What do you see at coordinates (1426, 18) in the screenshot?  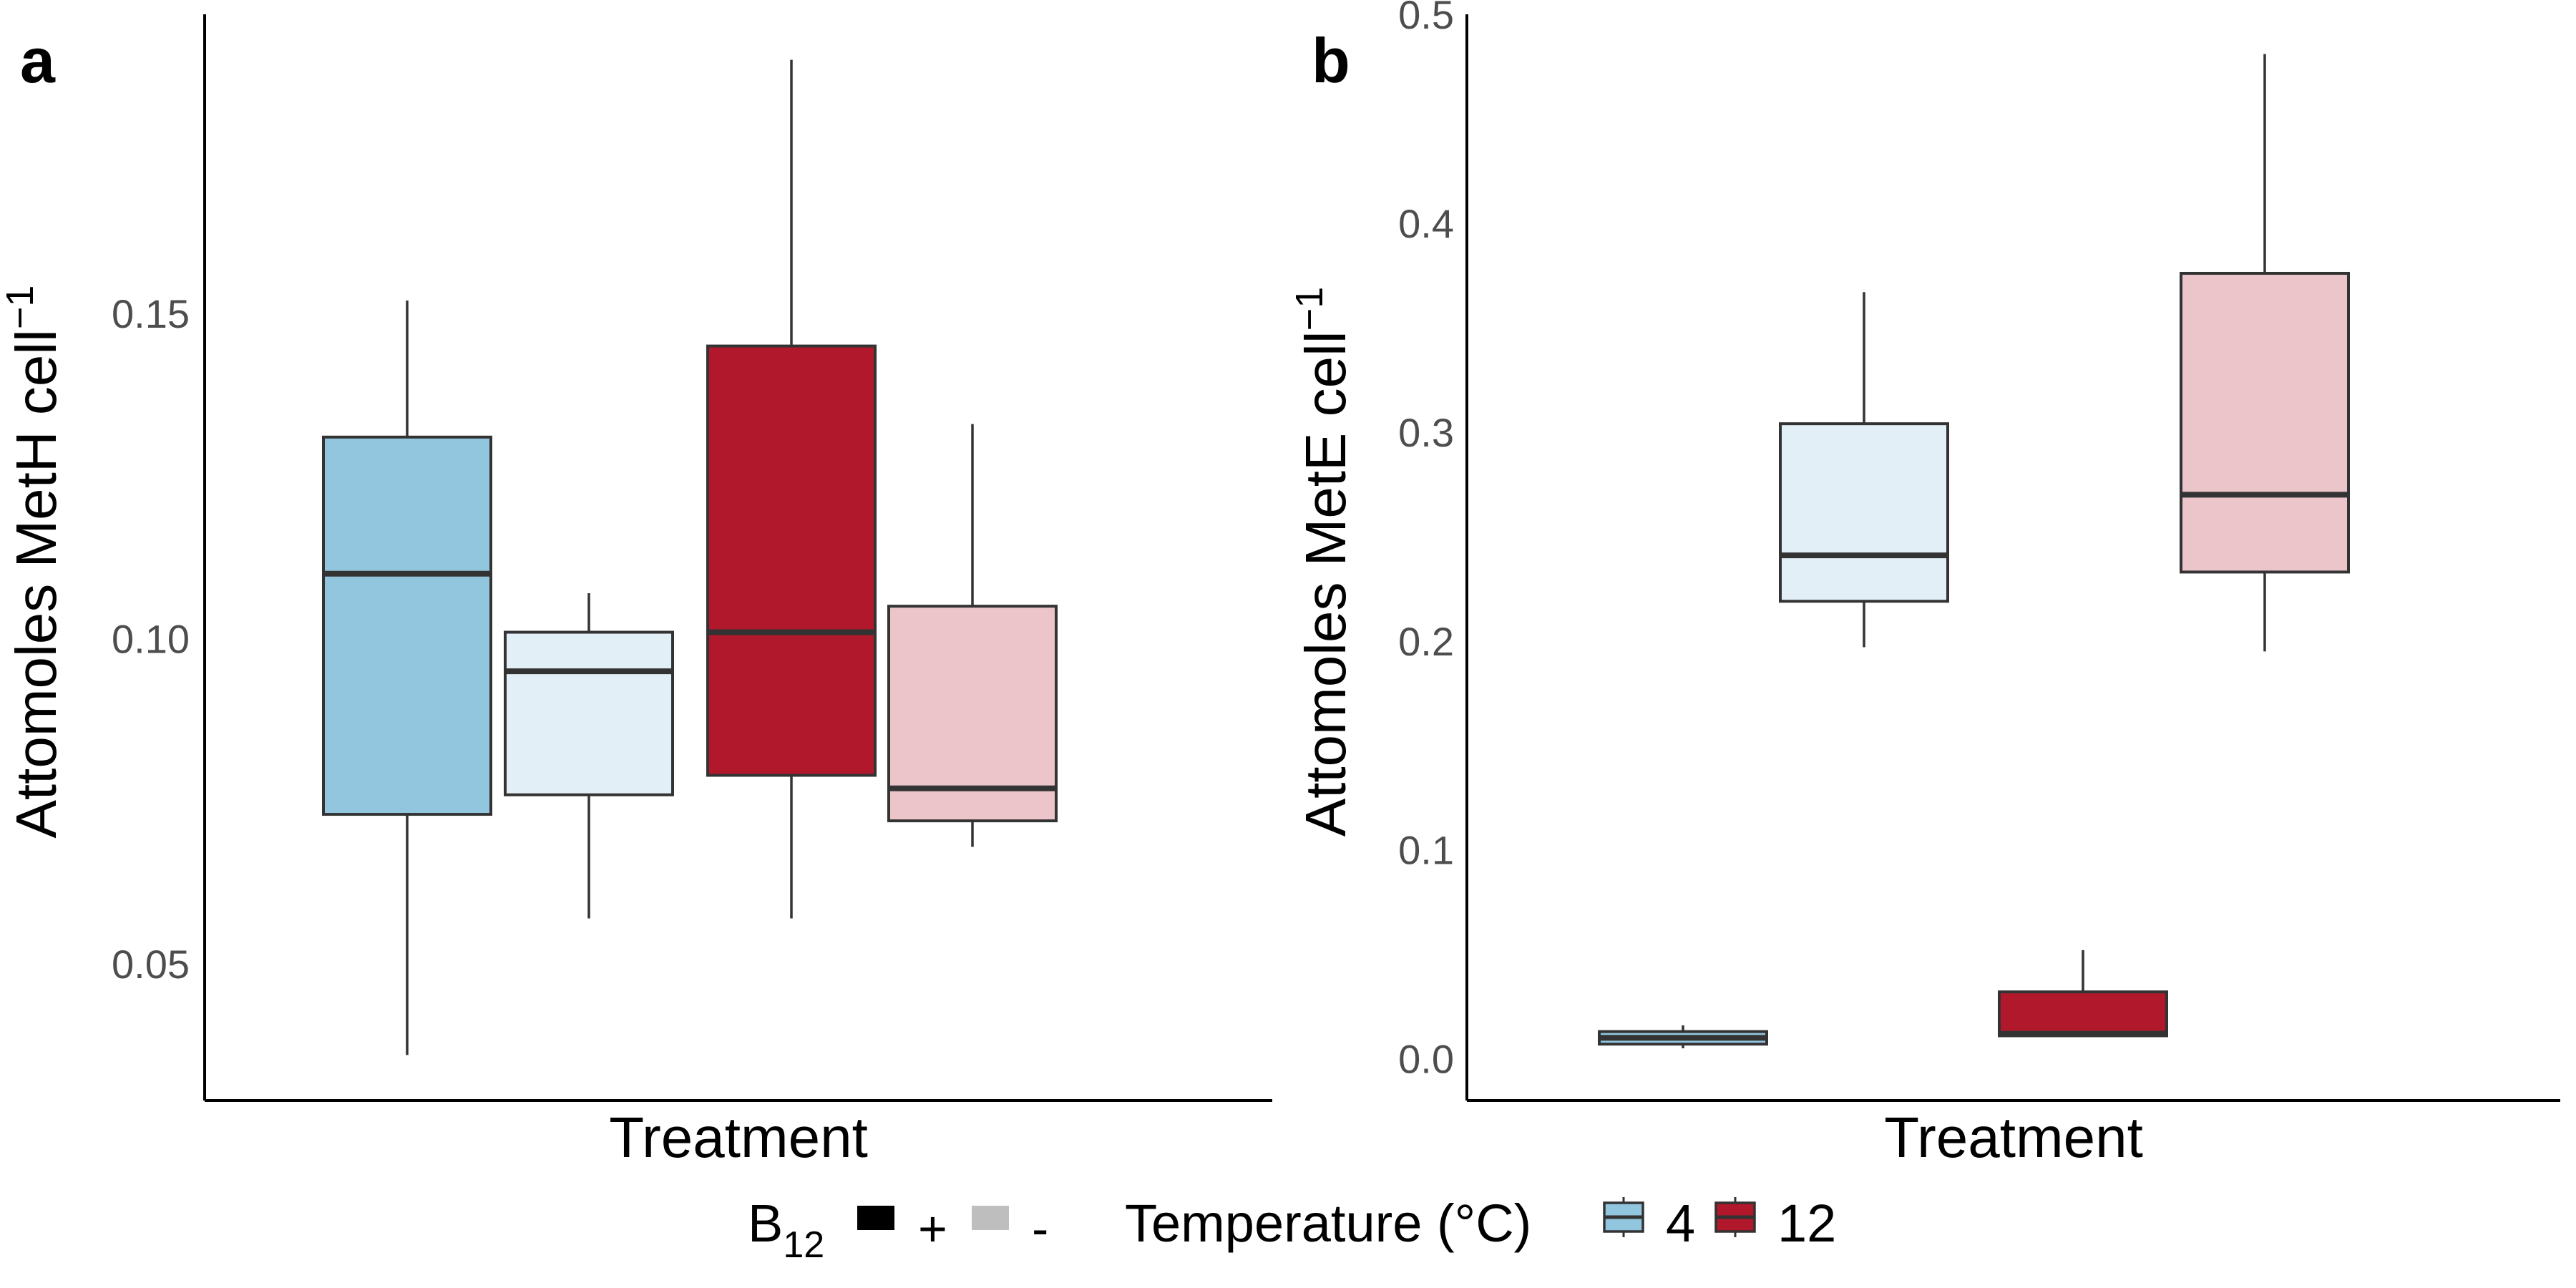 I see `y-tick-label: 0.5` at bounding box center [1426, 18].